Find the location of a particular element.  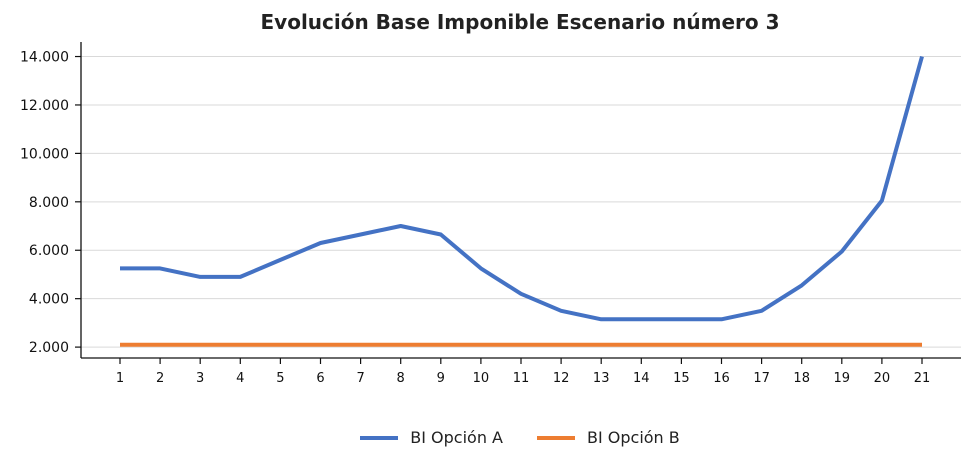

x-tick-label: 16 is located at coordinates (721, 378).